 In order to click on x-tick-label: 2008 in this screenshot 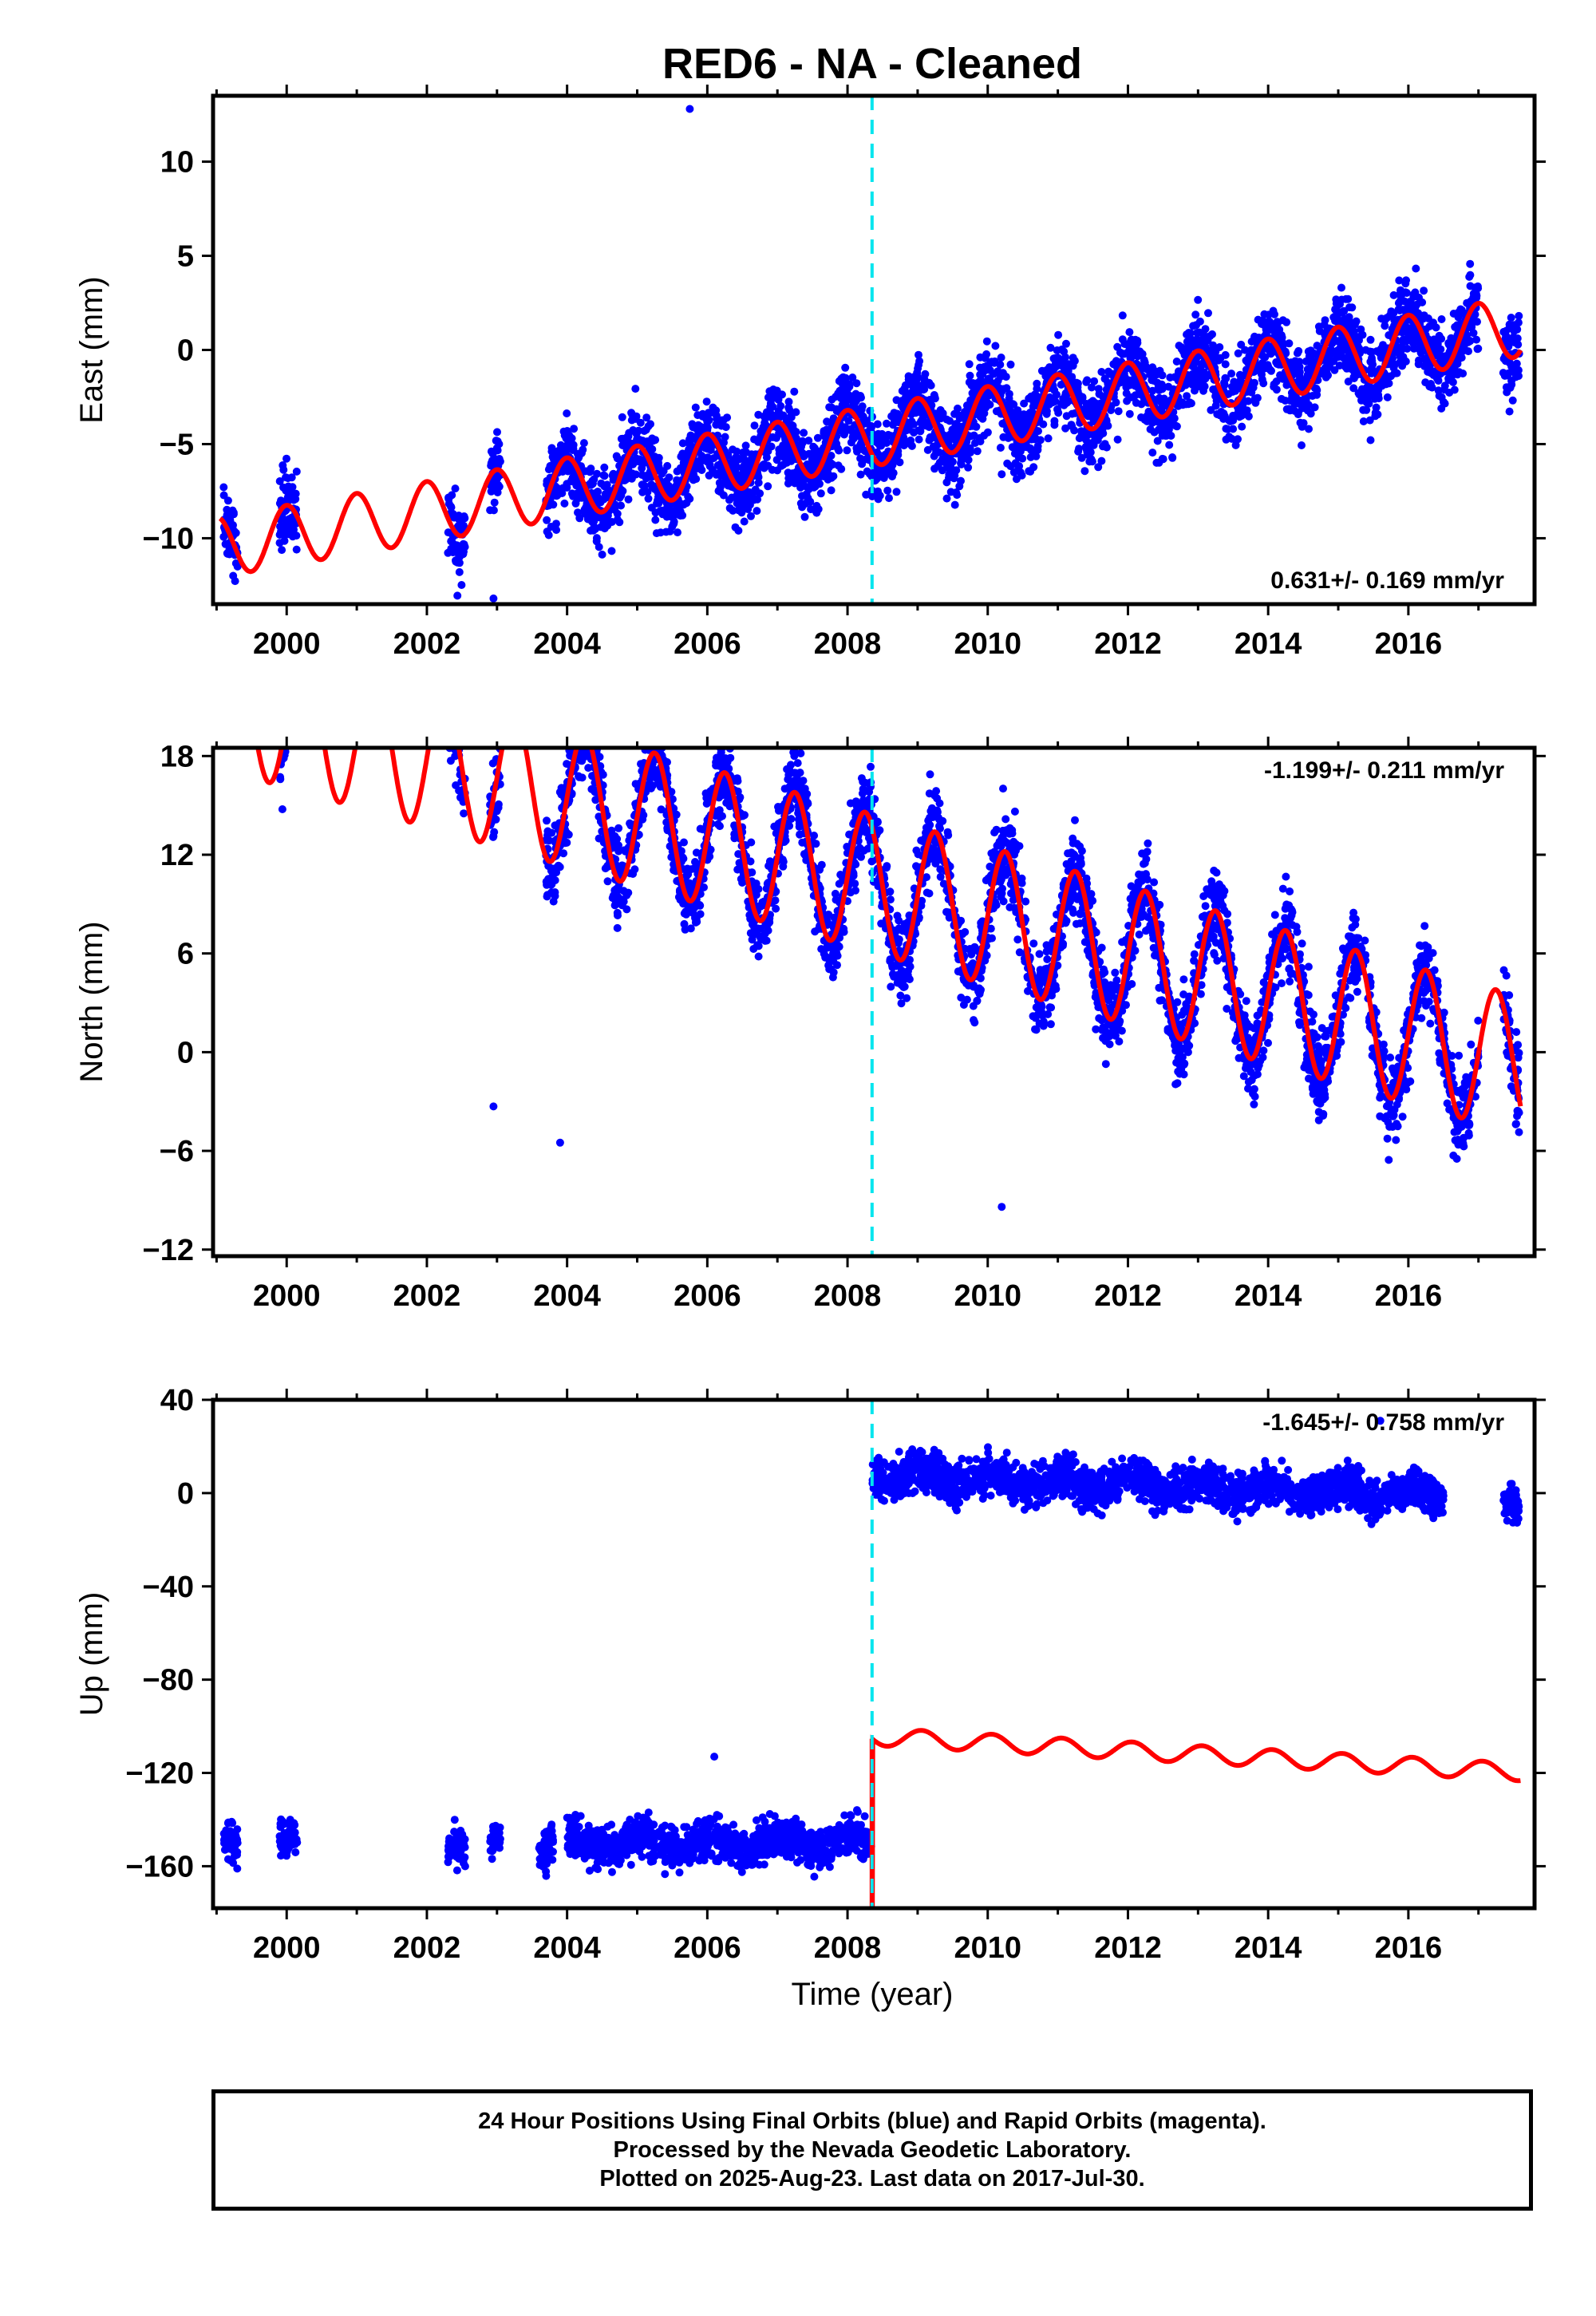, I will do `click(848, 644)`.